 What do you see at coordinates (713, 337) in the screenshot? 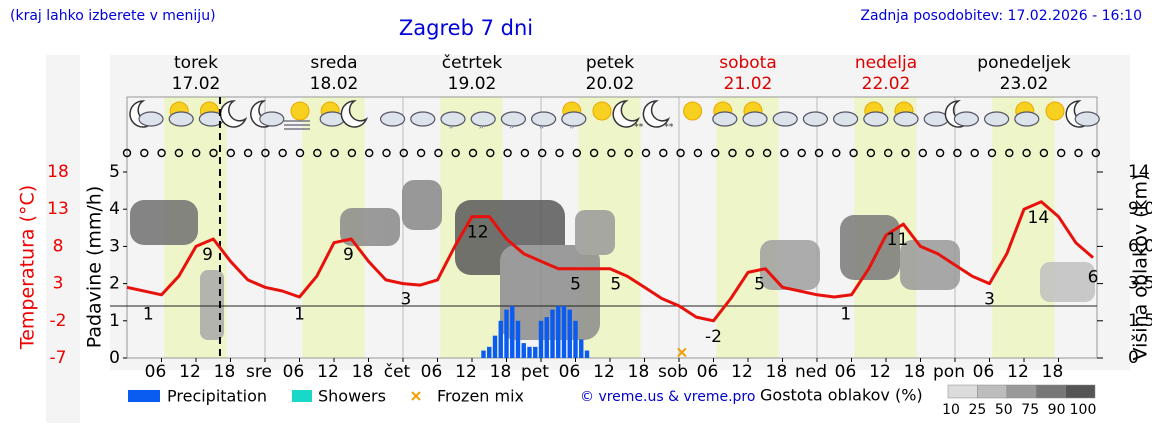
I see `temperature-label: -2` at bounding box center [713, 337].